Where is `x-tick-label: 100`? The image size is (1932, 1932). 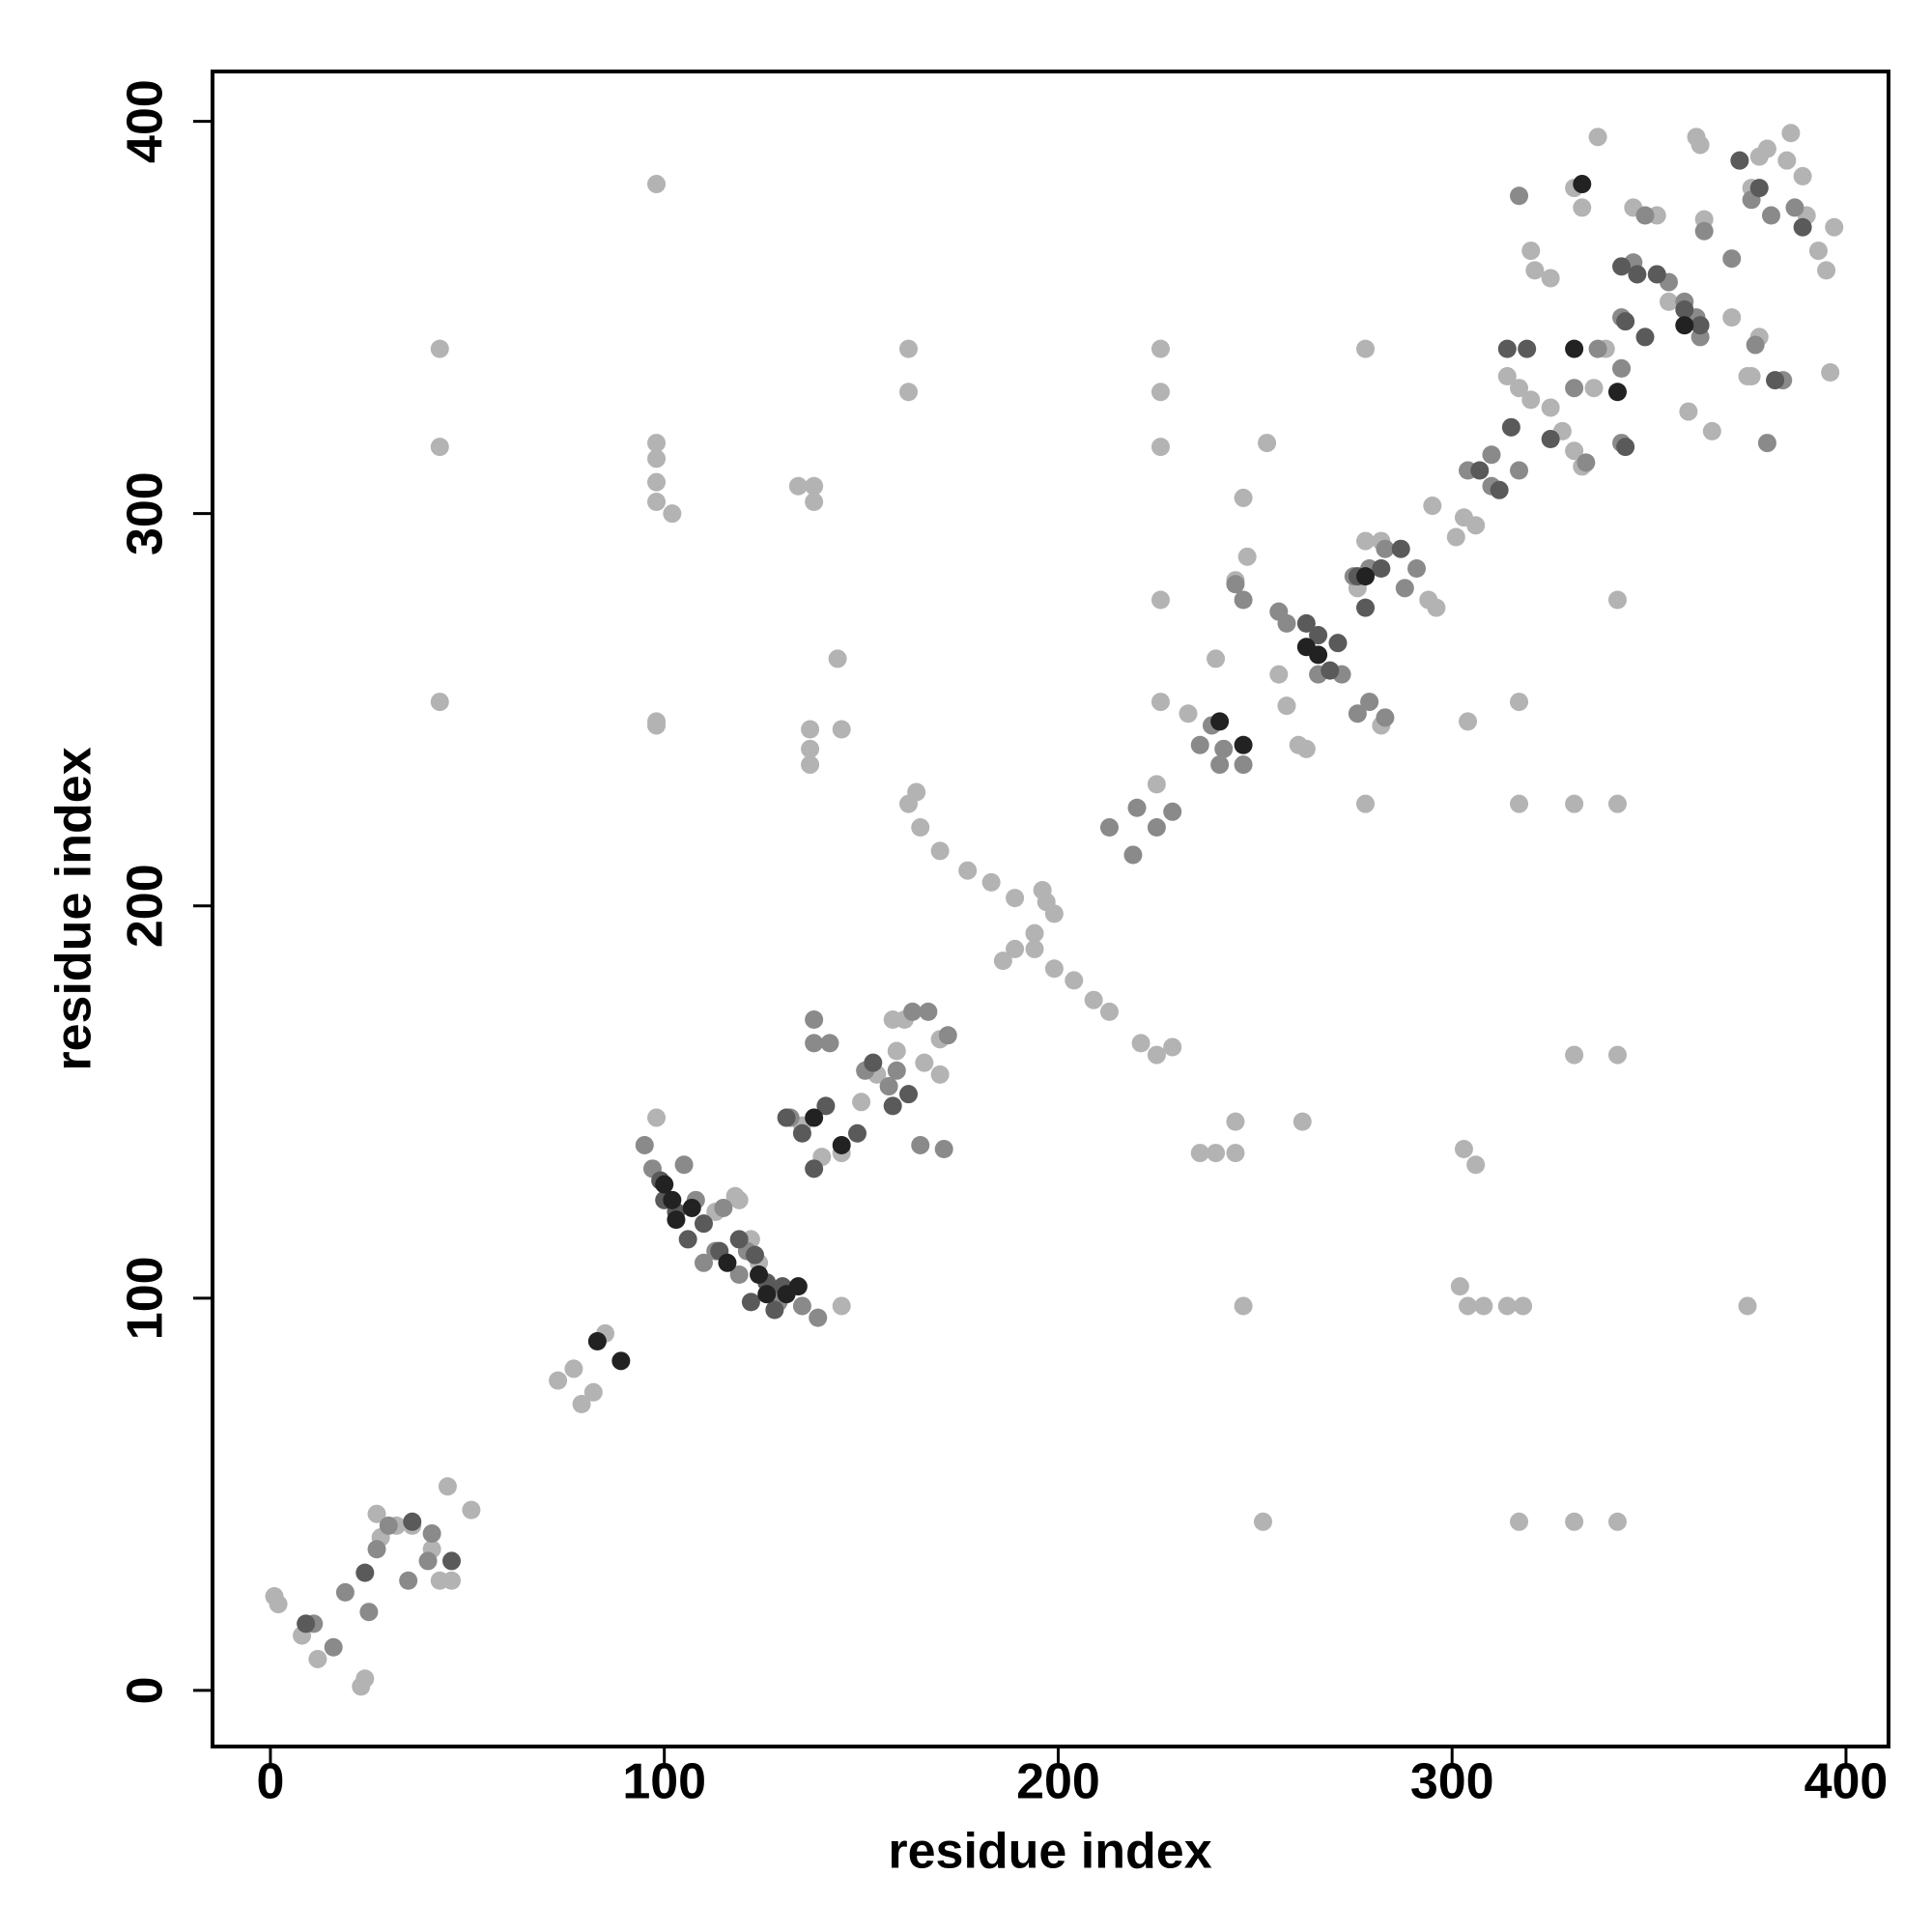
x-tick-label: 100 is located at coordinates (664, 1782).